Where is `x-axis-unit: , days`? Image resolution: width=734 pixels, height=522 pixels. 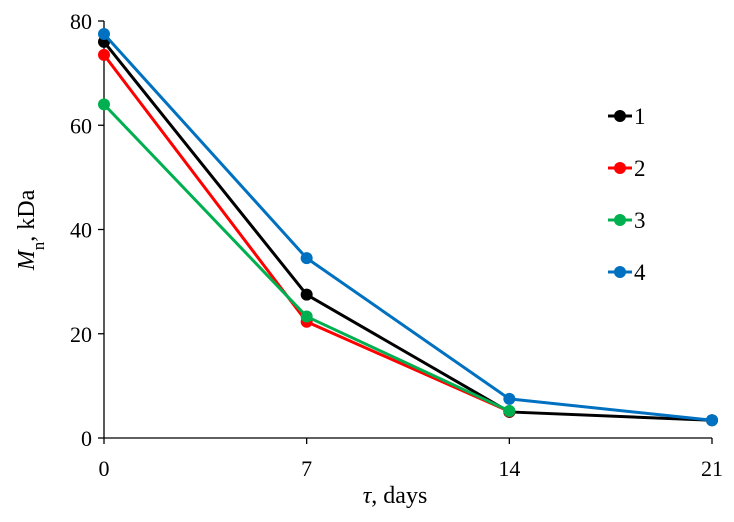 x-axis-unit: , days is located at coordinates (399, 496).